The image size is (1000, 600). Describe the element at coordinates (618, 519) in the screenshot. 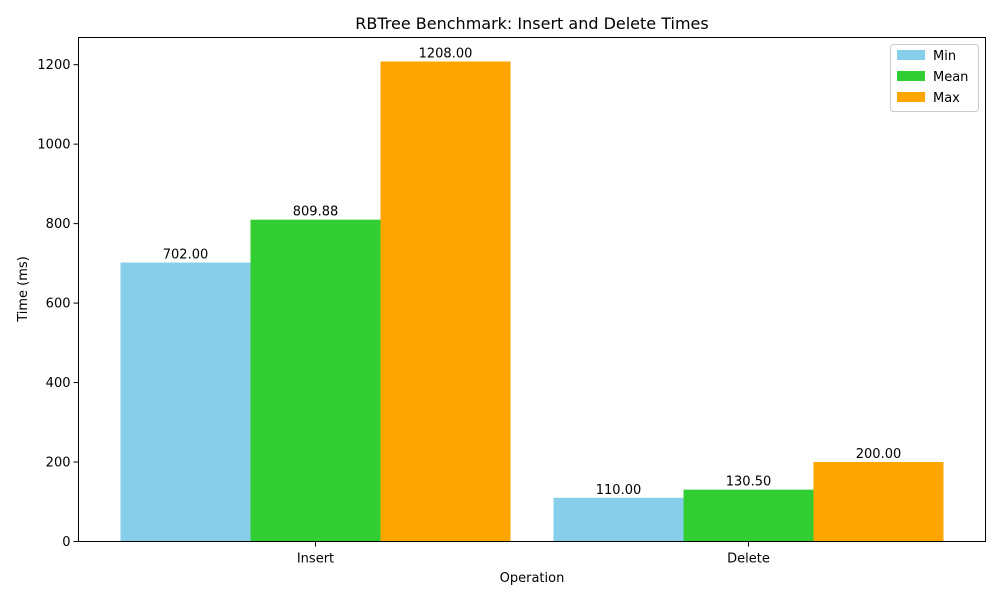

I see `bar-min-delete` at that location.